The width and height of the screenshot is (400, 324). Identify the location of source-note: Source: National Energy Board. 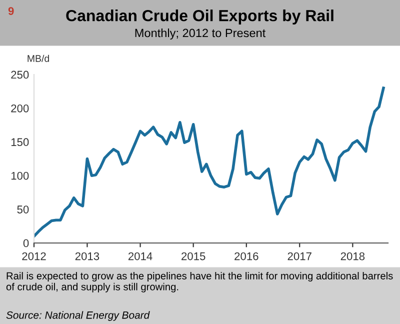
(78, 316).